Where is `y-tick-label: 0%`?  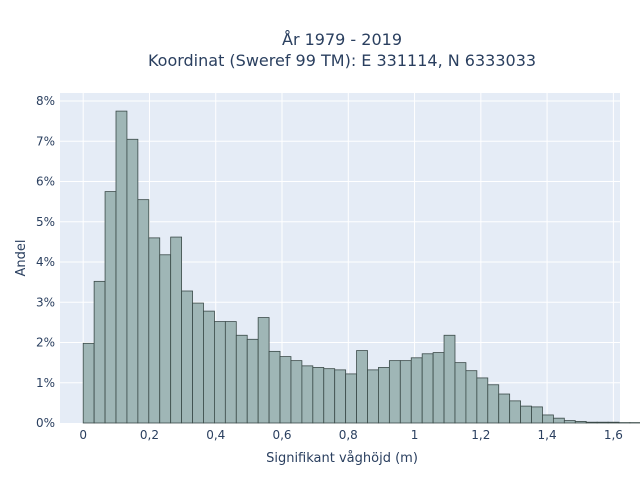
y-tick-label: 0% is located at coordinates (45, 423).